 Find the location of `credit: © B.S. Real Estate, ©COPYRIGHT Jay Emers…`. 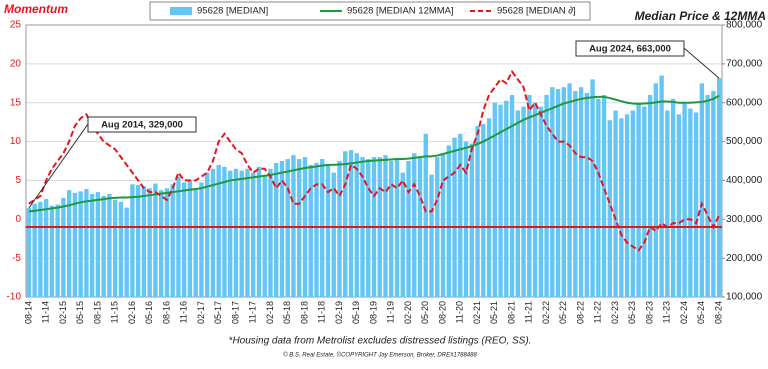

credit: © B.S. Real Estate, ©COPYRIGHT Jay Emers… is located at coordinates (380, 355).